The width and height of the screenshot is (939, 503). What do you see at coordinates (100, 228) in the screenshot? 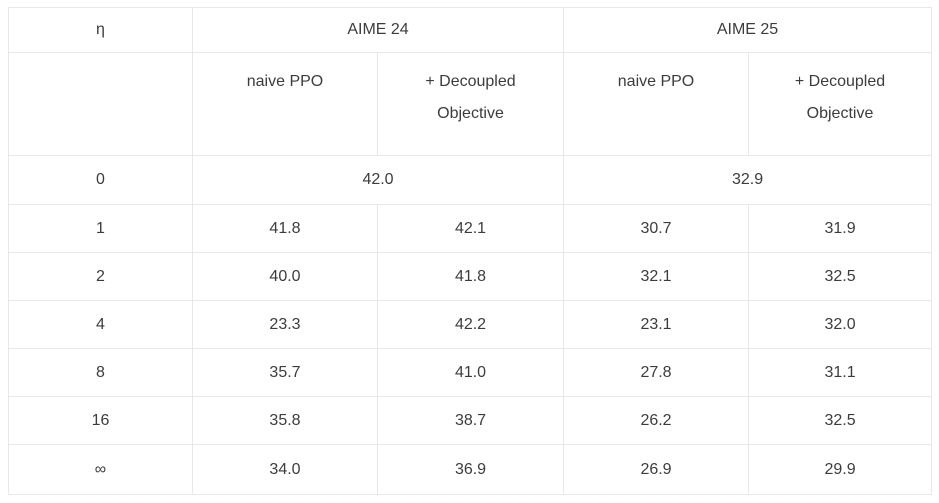
I see `eta-cell: 1` at bounding box center [100, 228].